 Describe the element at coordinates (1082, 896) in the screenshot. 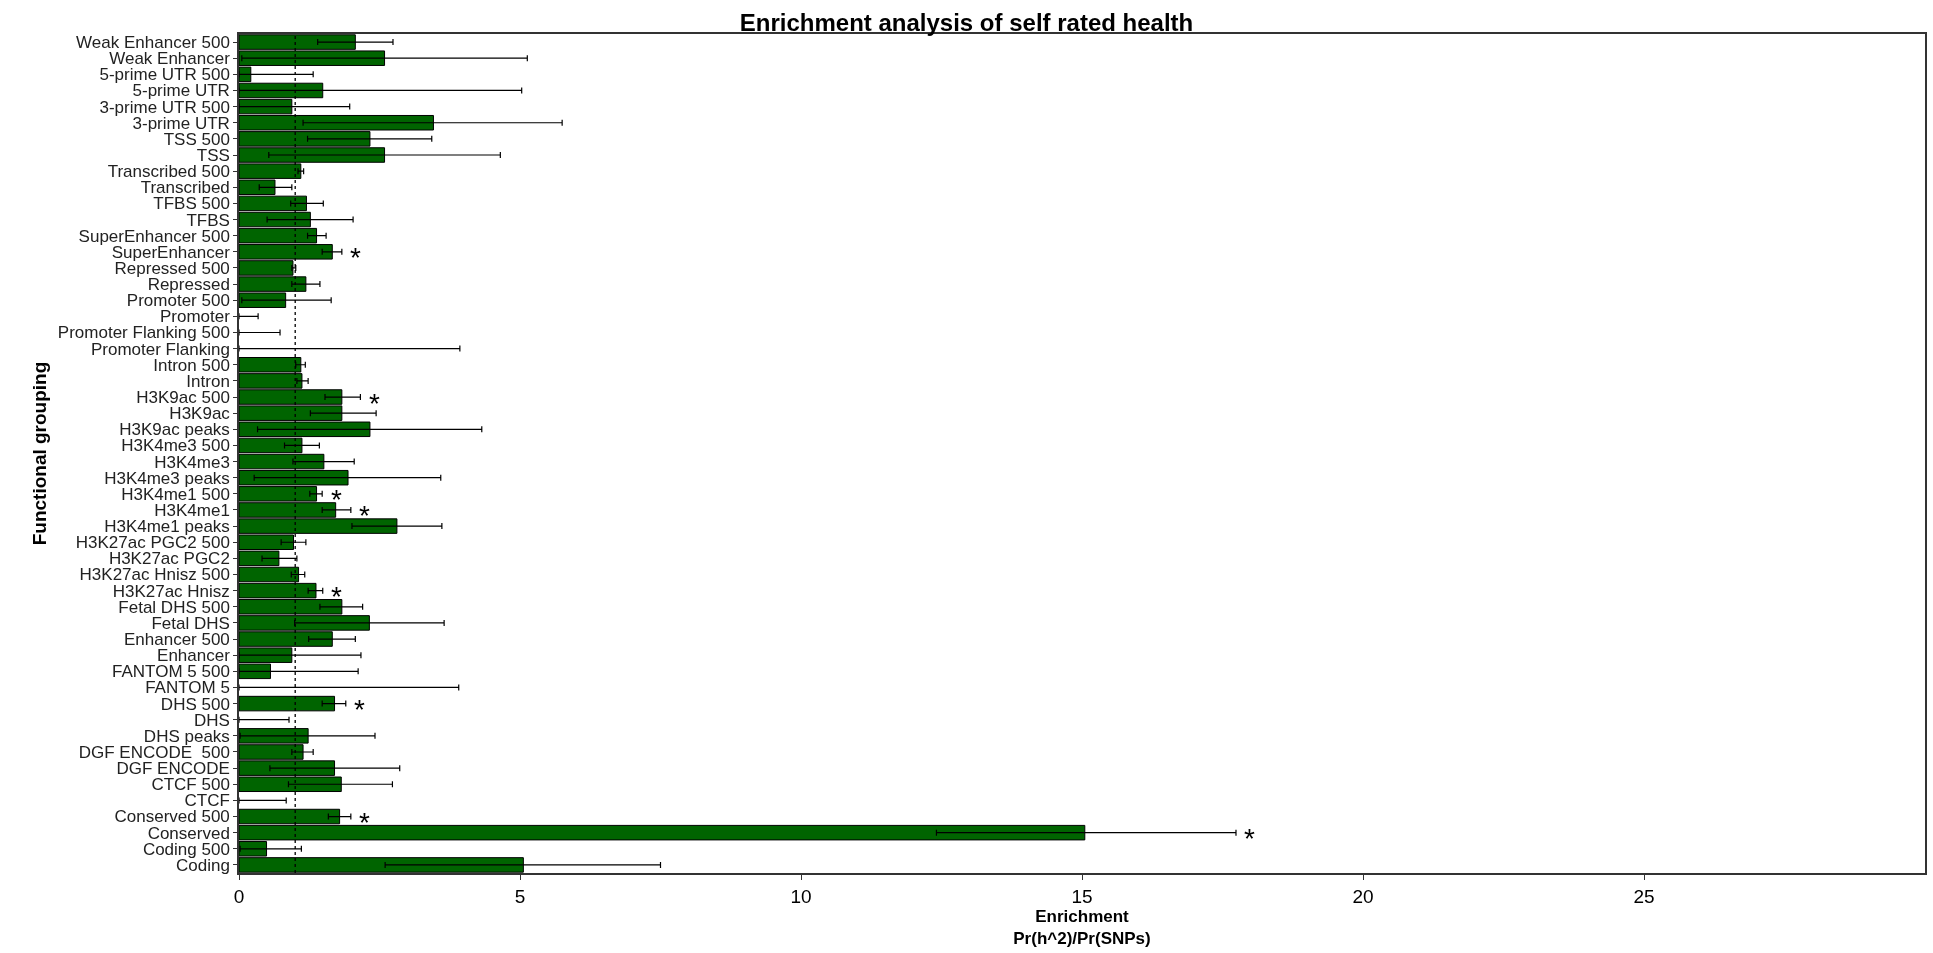

I see `x-tick-label: 15` at that location.